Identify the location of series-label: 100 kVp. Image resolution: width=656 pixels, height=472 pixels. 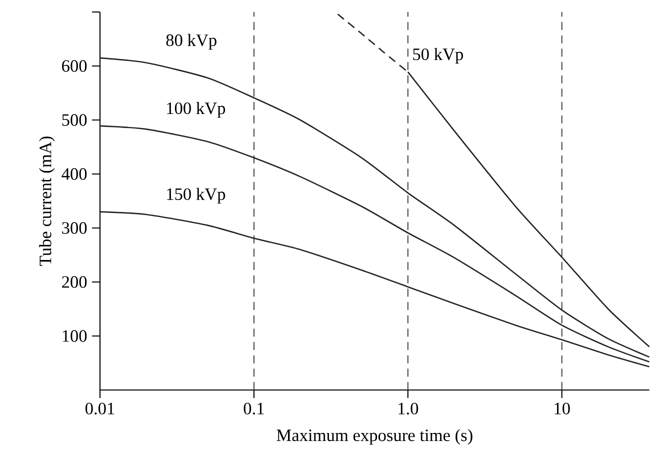
(196, 110).